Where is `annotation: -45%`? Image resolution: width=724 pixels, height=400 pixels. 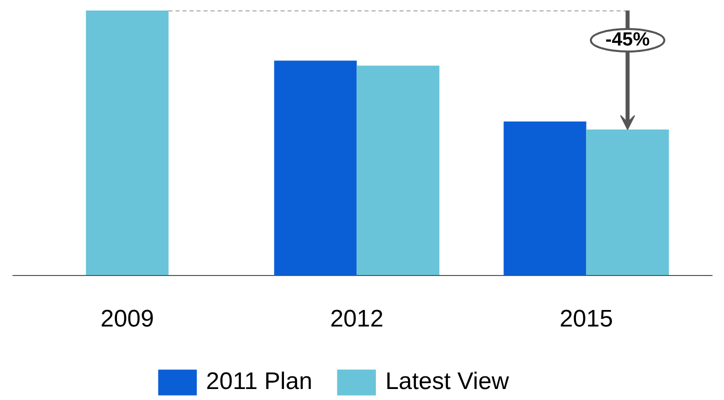
annotation: -45% is located at coordinates (627, 40).